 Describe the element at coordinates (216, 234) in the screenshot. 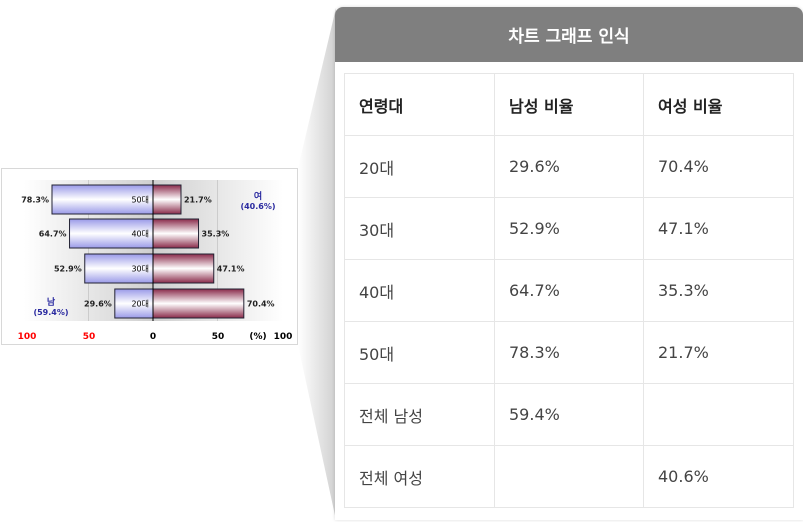

I see `female-value-label: 35.3%` at that location.